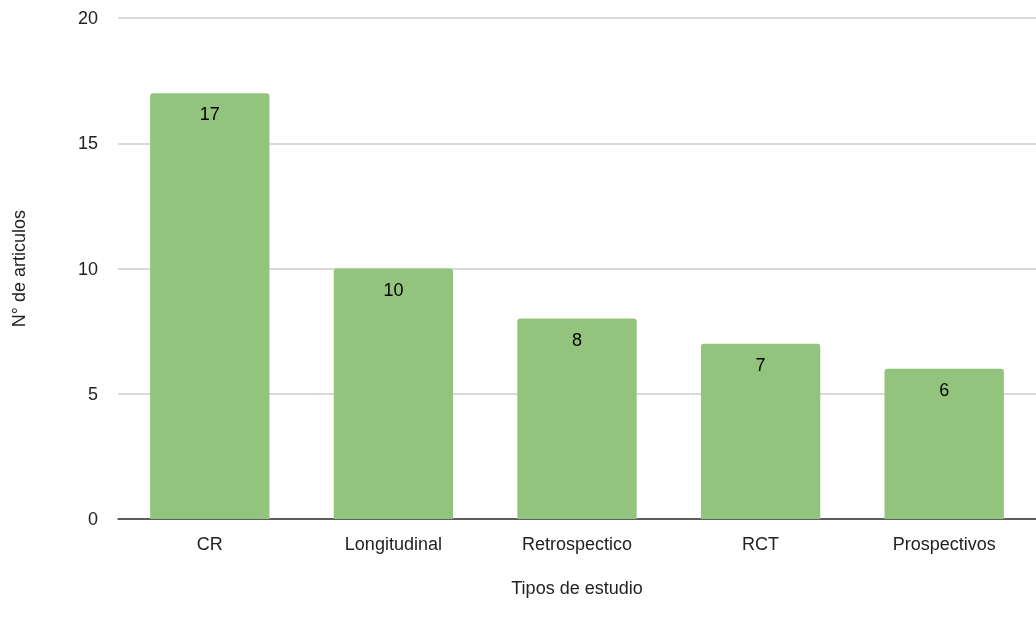 Image resolution: width=1036 pixels, height=619 pixels. What do you see at coordinates (92, 519) in the screenshot?
I see `y-tick-label: 0` at bounding box center [92, 519].